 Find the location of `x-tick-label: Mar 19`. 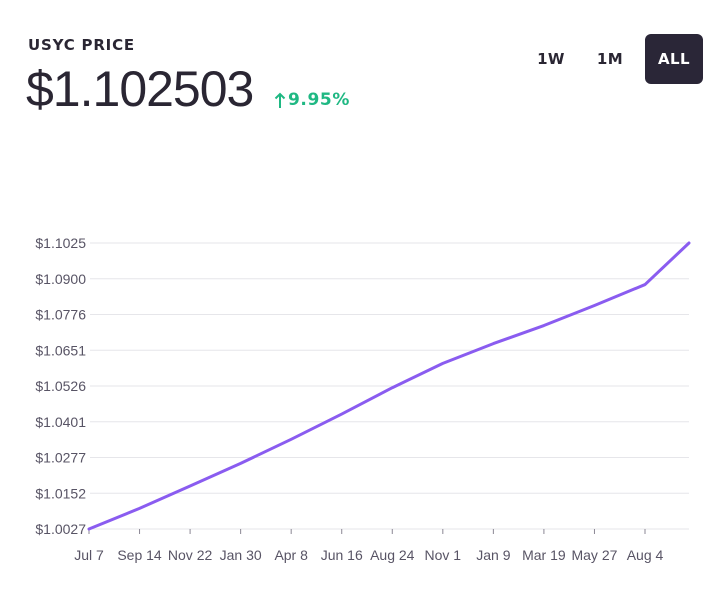

x-tick-label: Mar 19 is located at coordinates (544, 555).